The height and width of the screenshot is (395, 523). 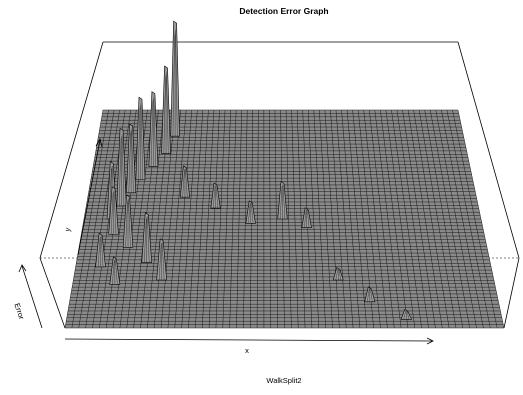 What do you see at coordinates (68, 230) in the screenshot?
I see `y-axis-label: y` at bounding box center [68, 230].